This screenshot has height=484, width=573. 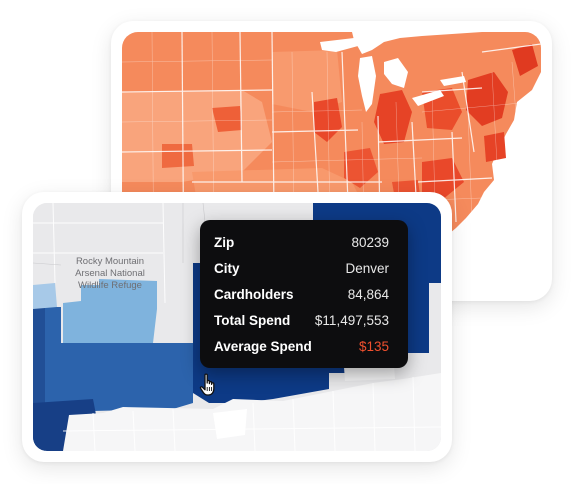 I want to click on tooltip-value: $135, so click(x=373, y=346).